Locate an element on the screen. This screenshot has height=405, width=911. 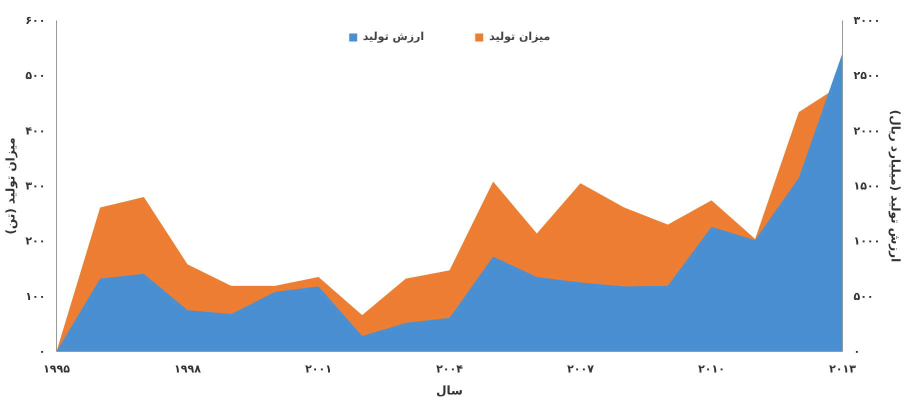
legend-label: ارزش تولید is located at coordinates (393, 36).